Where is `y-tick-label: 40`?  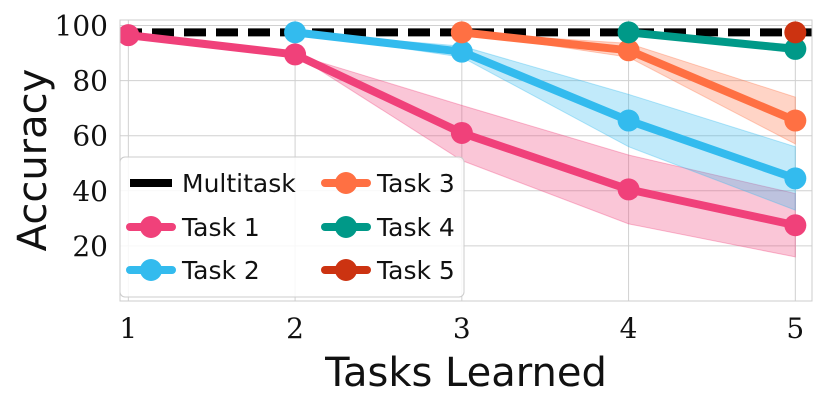
y-tick-label: 40 is located at coordinates (90, 191).